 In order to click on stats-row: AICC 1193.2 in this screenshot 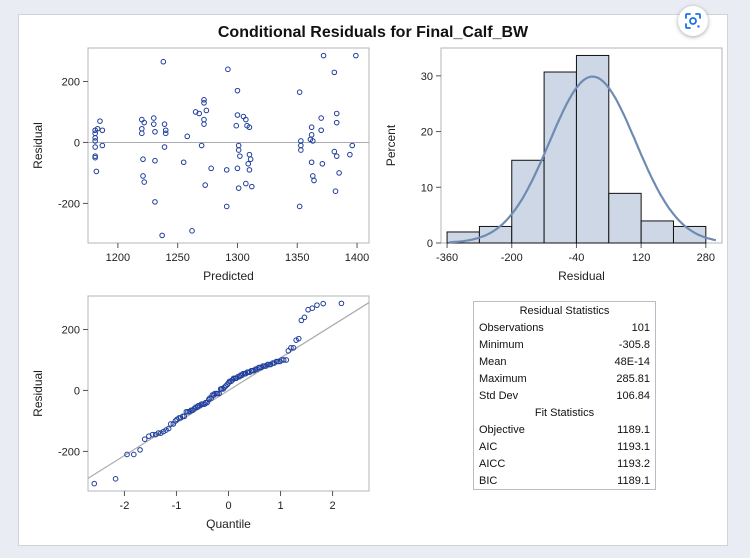, I will do `click(565, 463)`.